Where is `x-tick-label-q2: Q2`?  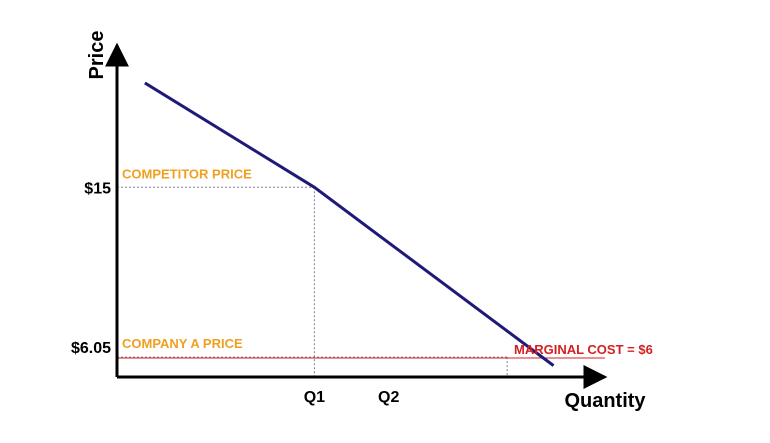 x-tick-label-q2: Q2 is located at coordinates (388, 397).